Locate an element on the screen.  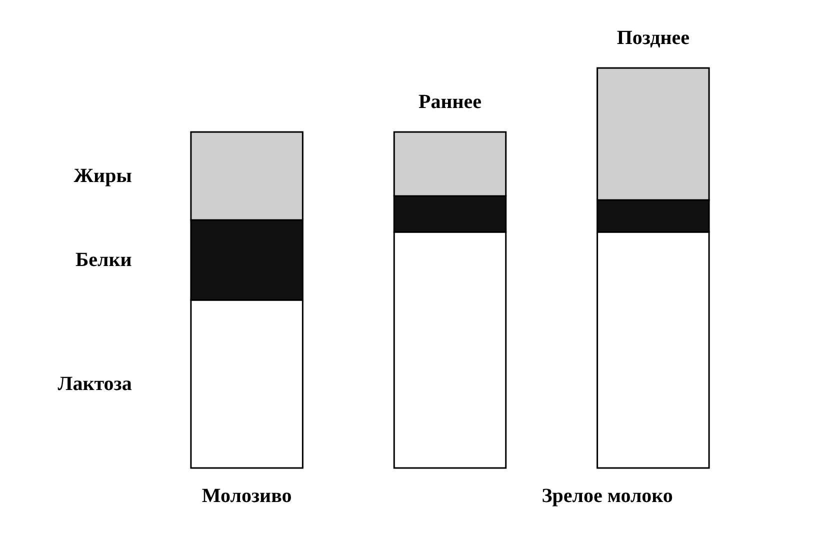
x-tick-label: Молозиво is located at coordinates (247, 496).